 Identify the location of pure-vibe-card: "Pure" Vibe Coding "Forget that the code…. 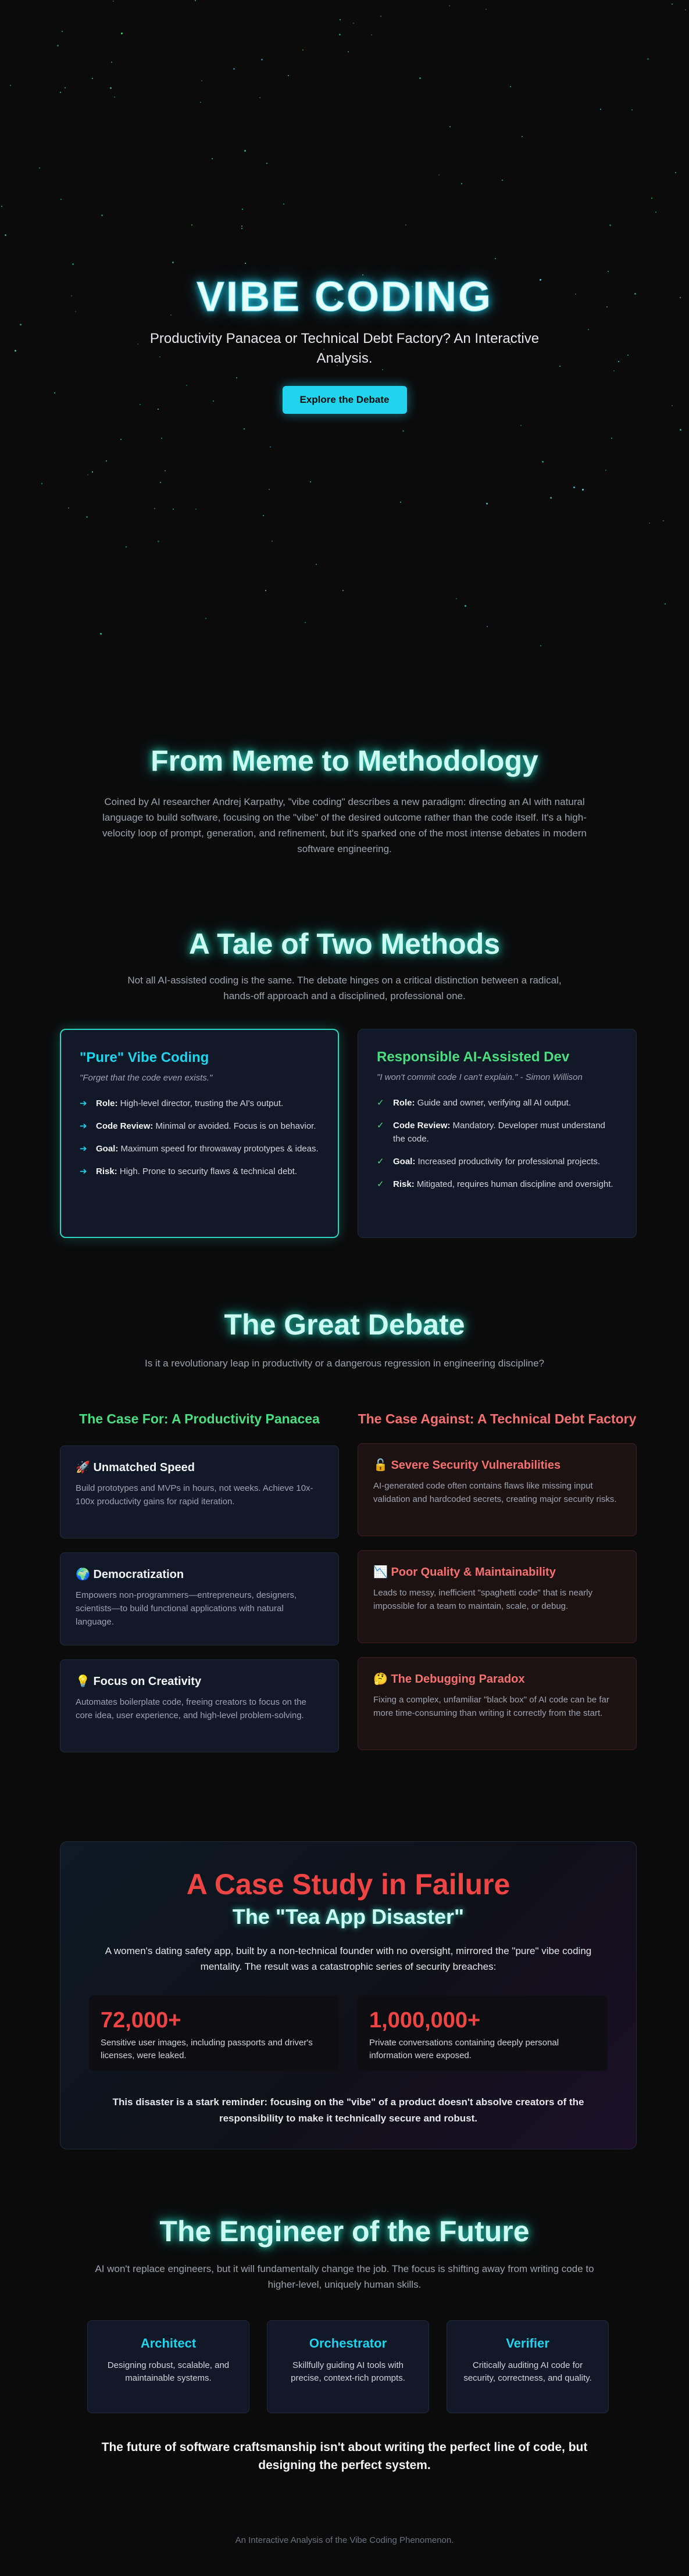
(200, 1133).